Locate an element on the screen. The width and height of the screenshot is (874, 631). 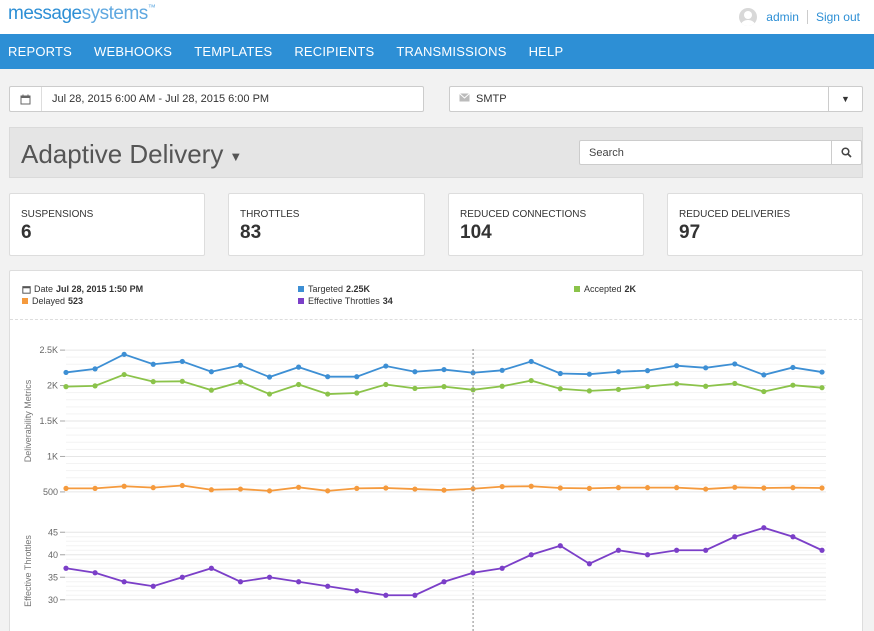
legend-throttles-label: Effective Throttles is located at coordinates (344, 301).